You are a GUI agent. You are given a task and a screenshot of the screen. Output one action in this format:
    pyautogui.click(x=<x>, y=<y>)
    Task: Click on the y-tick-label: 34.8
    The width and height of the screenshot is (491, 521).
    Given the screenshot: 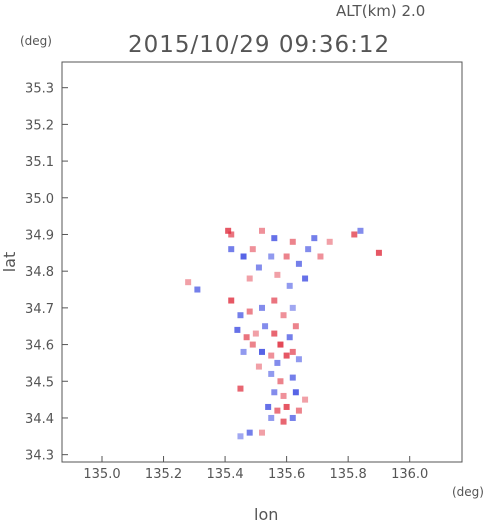 What is the action you would take?
    pyautogui.click(x=39, y=272)
    